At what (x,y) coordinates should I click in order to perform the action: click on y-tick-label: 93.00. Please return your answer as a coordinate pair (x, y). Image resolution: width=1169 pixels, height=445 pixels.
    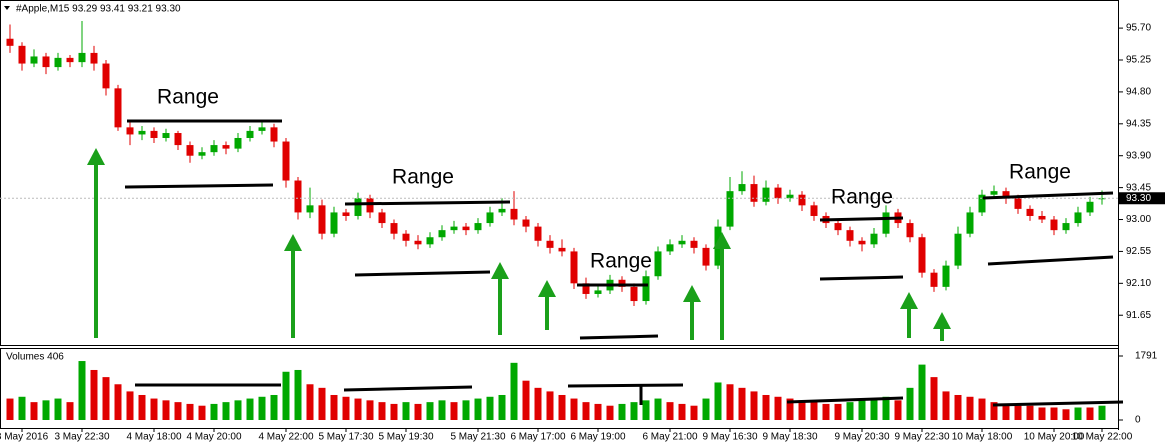
    Looking at the image, I should click on (1138, 219).